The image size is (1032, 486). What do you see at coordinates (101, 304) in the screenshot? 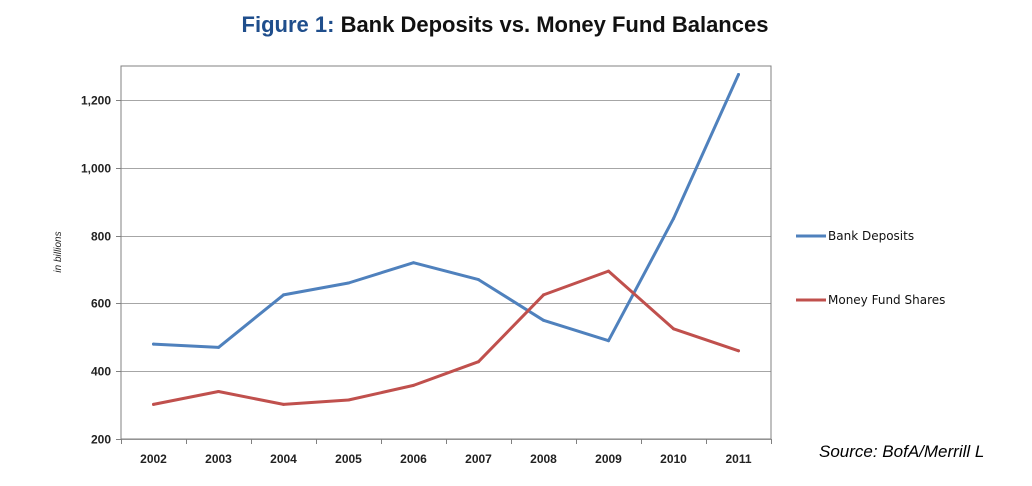
I see `y-tick-label: 600` at bounding box center [101, 304].